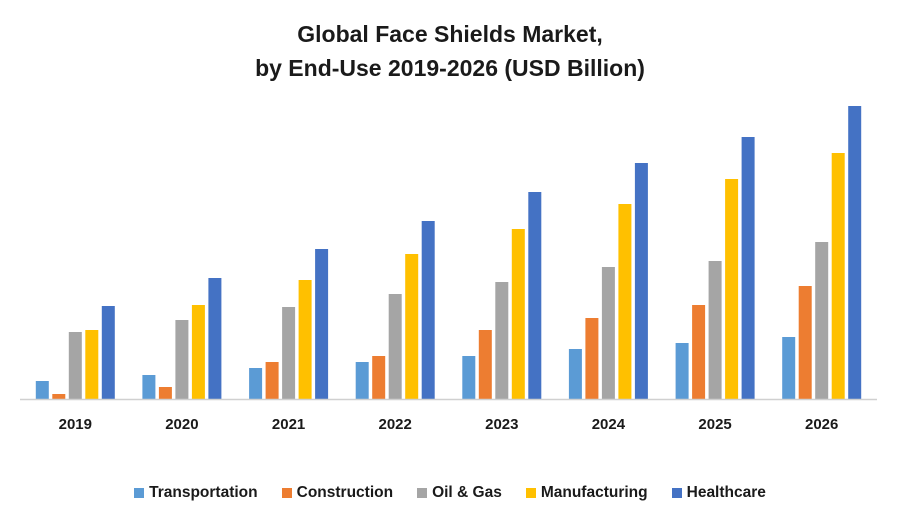 This screenshot has width=900, height=525. I want to click on legend-item-transportation: Transportation, so click(196, 493).